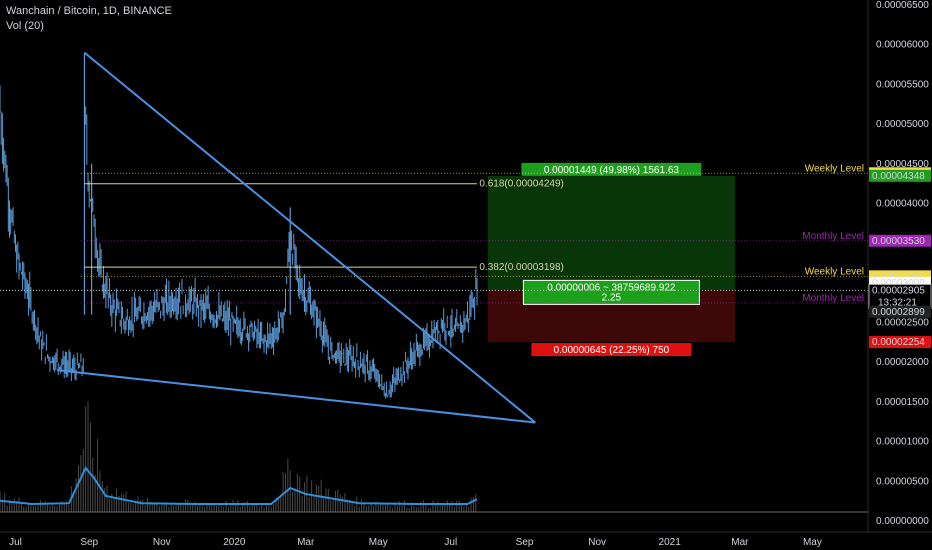 The image size is (932, 550). I want to click on target-axis-label: 0.00004348, so click(898, 176).